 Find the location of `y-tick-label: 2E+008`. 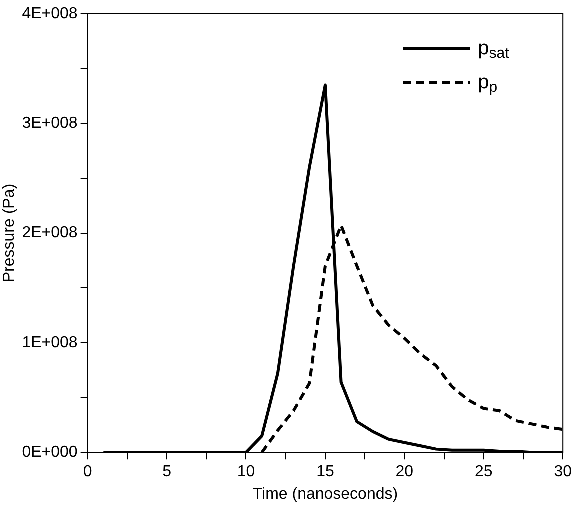

y-tick-label: 2E+008 is located at coordinates (50, 233).